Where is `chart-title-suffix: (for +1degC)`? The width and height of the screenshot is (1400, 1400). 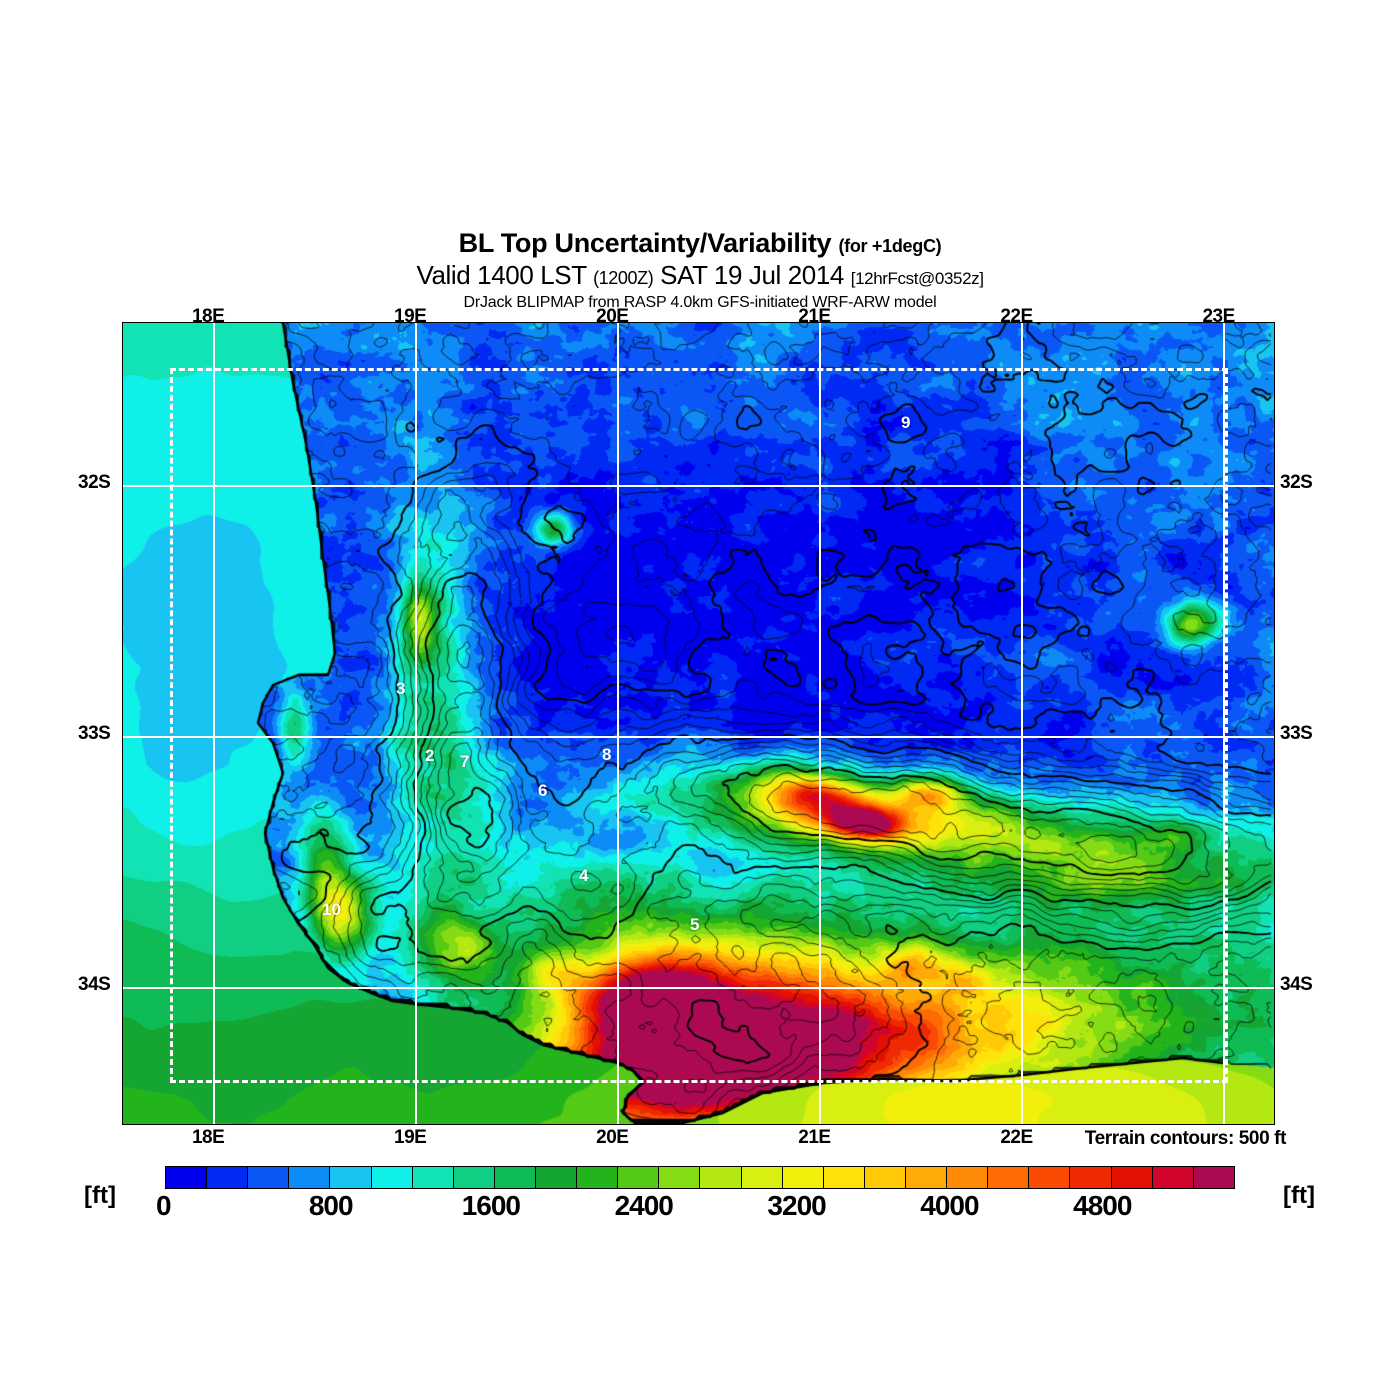 chart-title-suffix: (for +1degC) is located at coordinates (890, 246).